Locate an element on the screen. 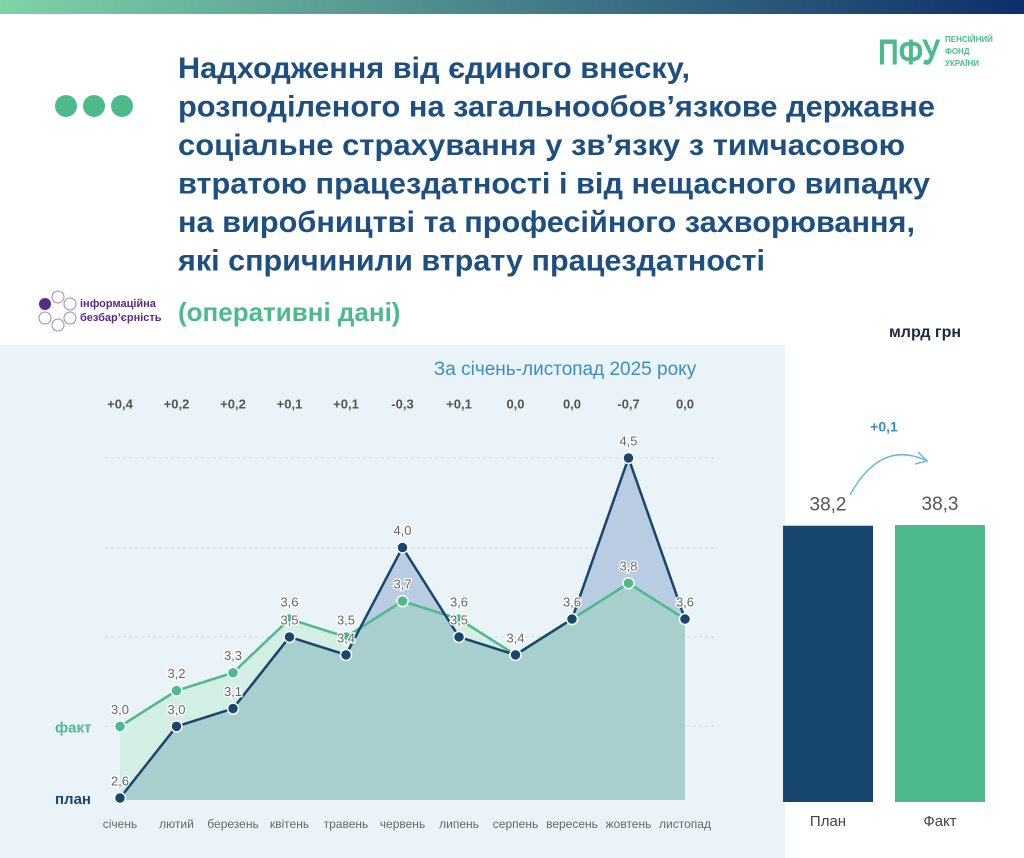 This screenshot has height=858, width=1024. arrow is located at coordinates (887, 474).